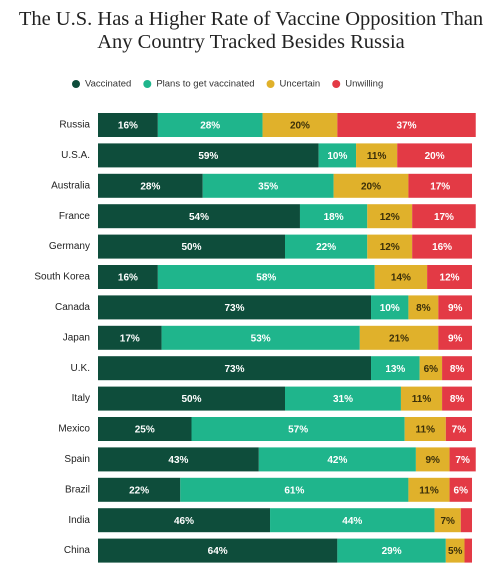 The image size is (502, 574). I want to click on y-tick-label: Canada, so click(72, 307).